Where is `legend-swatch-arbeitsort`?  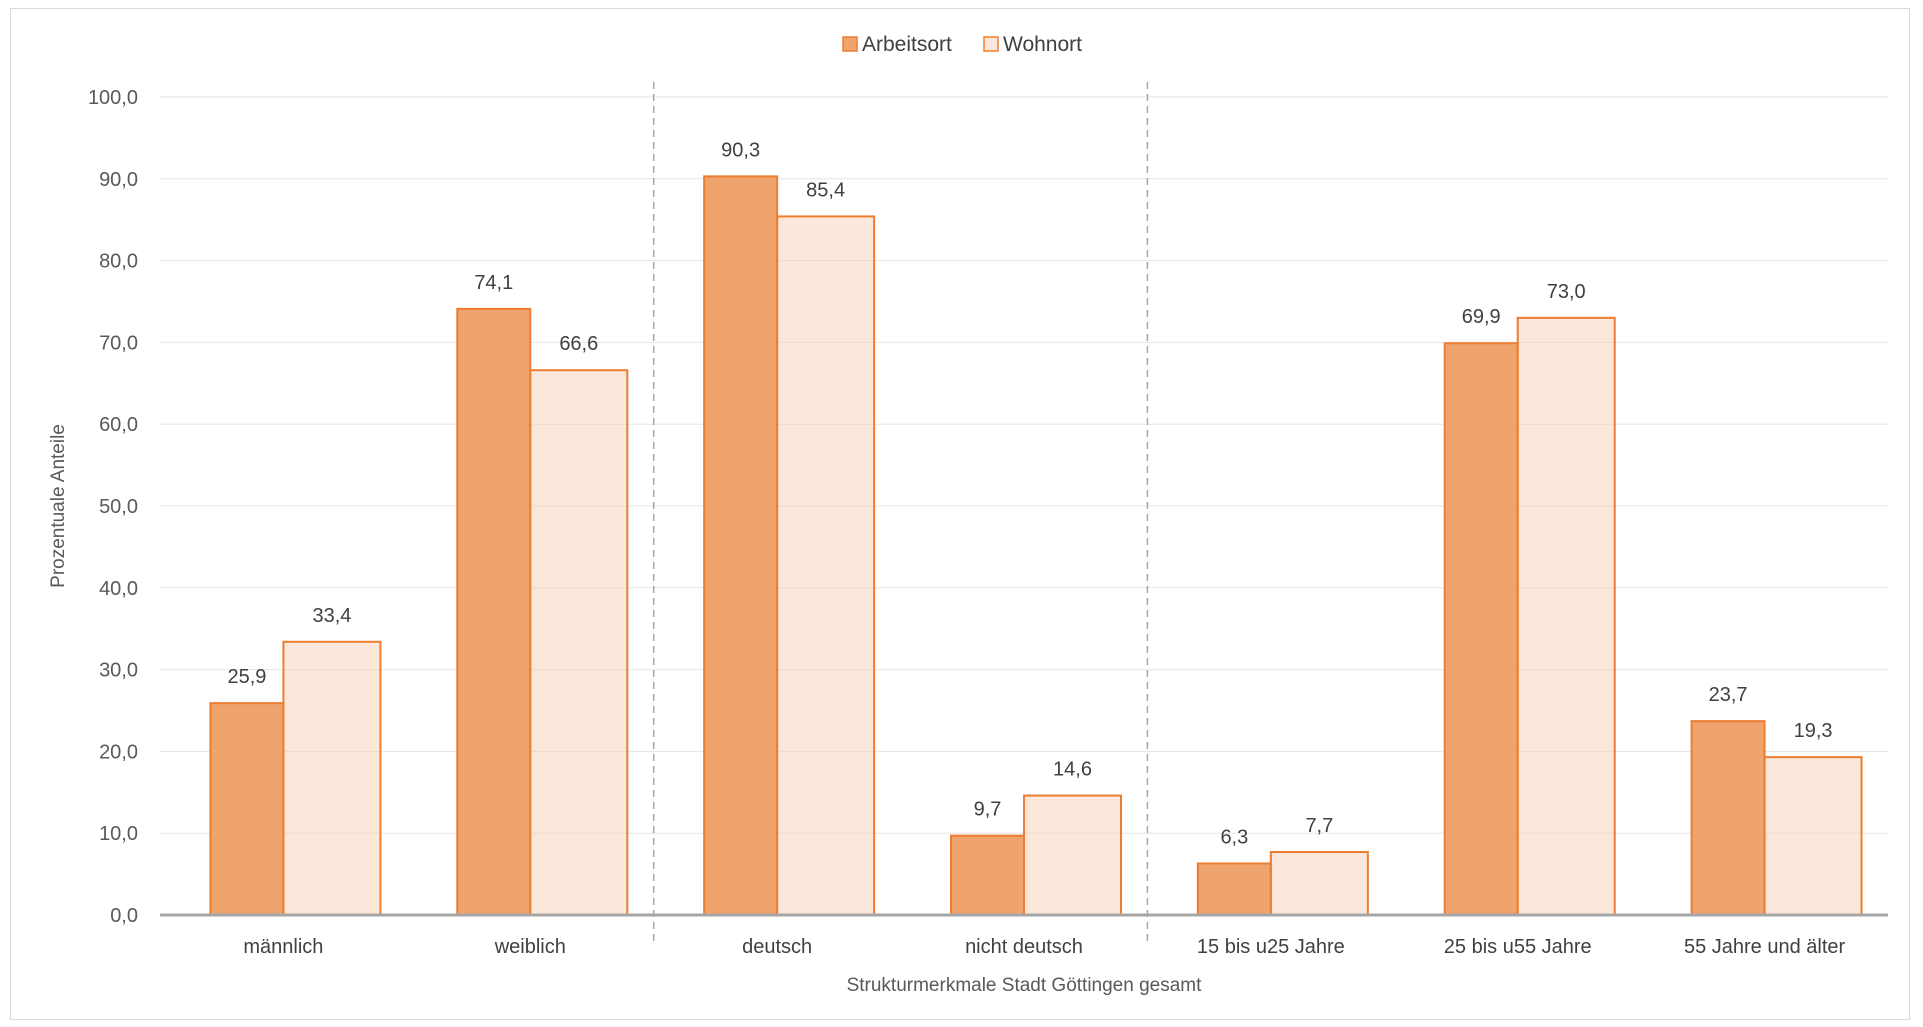 legend-swatch-arbeitsort is located at coordinates (850, 44).